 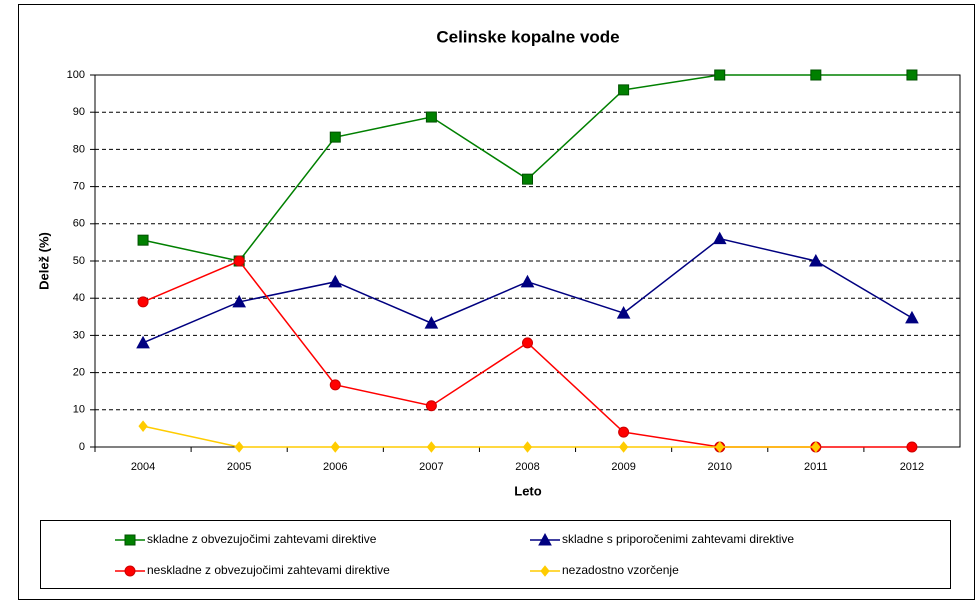 What do you see at coordinates (623, 467) in the screenshot?
I see `x-tick-label: 2009` at bounding box center [623, 467].